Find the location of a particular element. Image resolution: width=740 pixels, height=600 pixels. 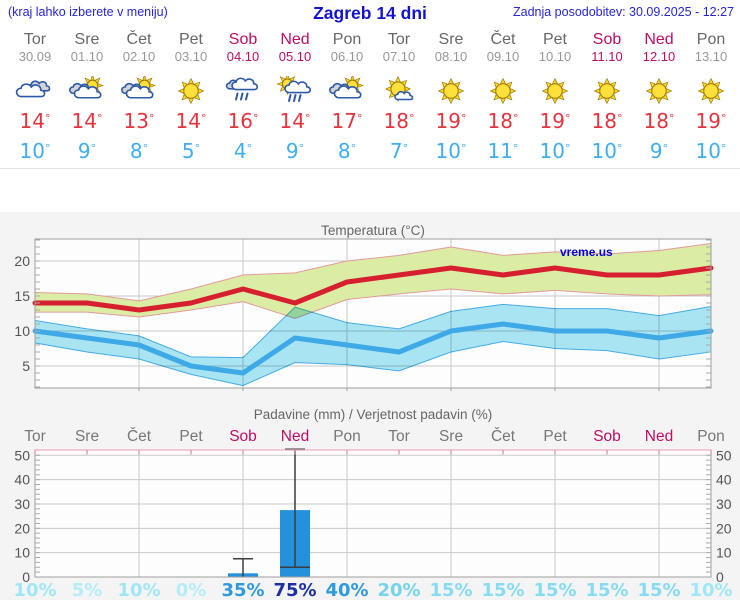

precip-ytick-left: 0 is located at coordinates (26, 577).